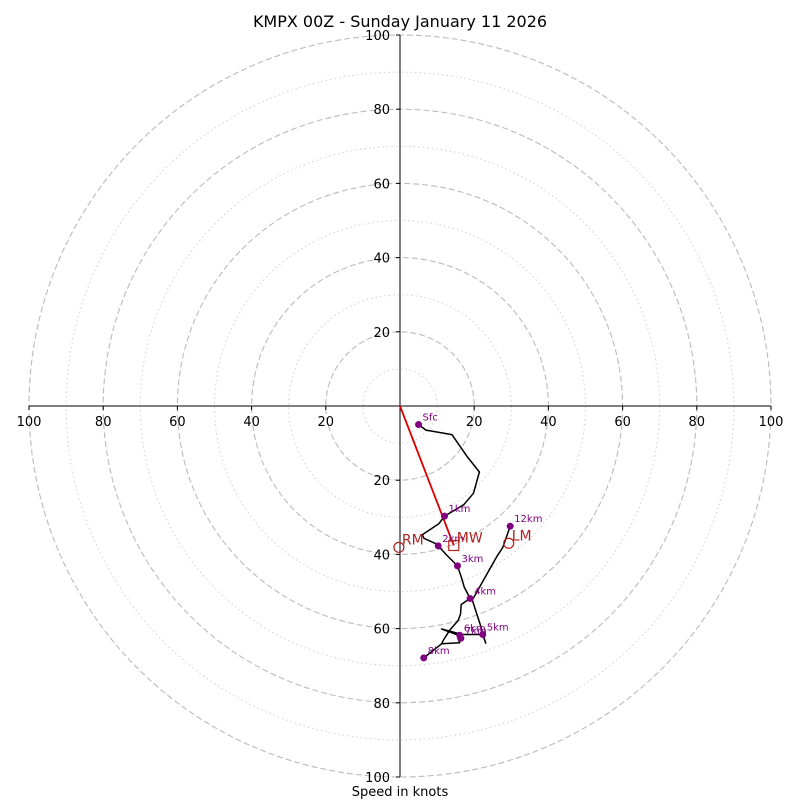 The width and height of the screenshot is (800, 800). I want to click on shear-vector, so click(427, 475).